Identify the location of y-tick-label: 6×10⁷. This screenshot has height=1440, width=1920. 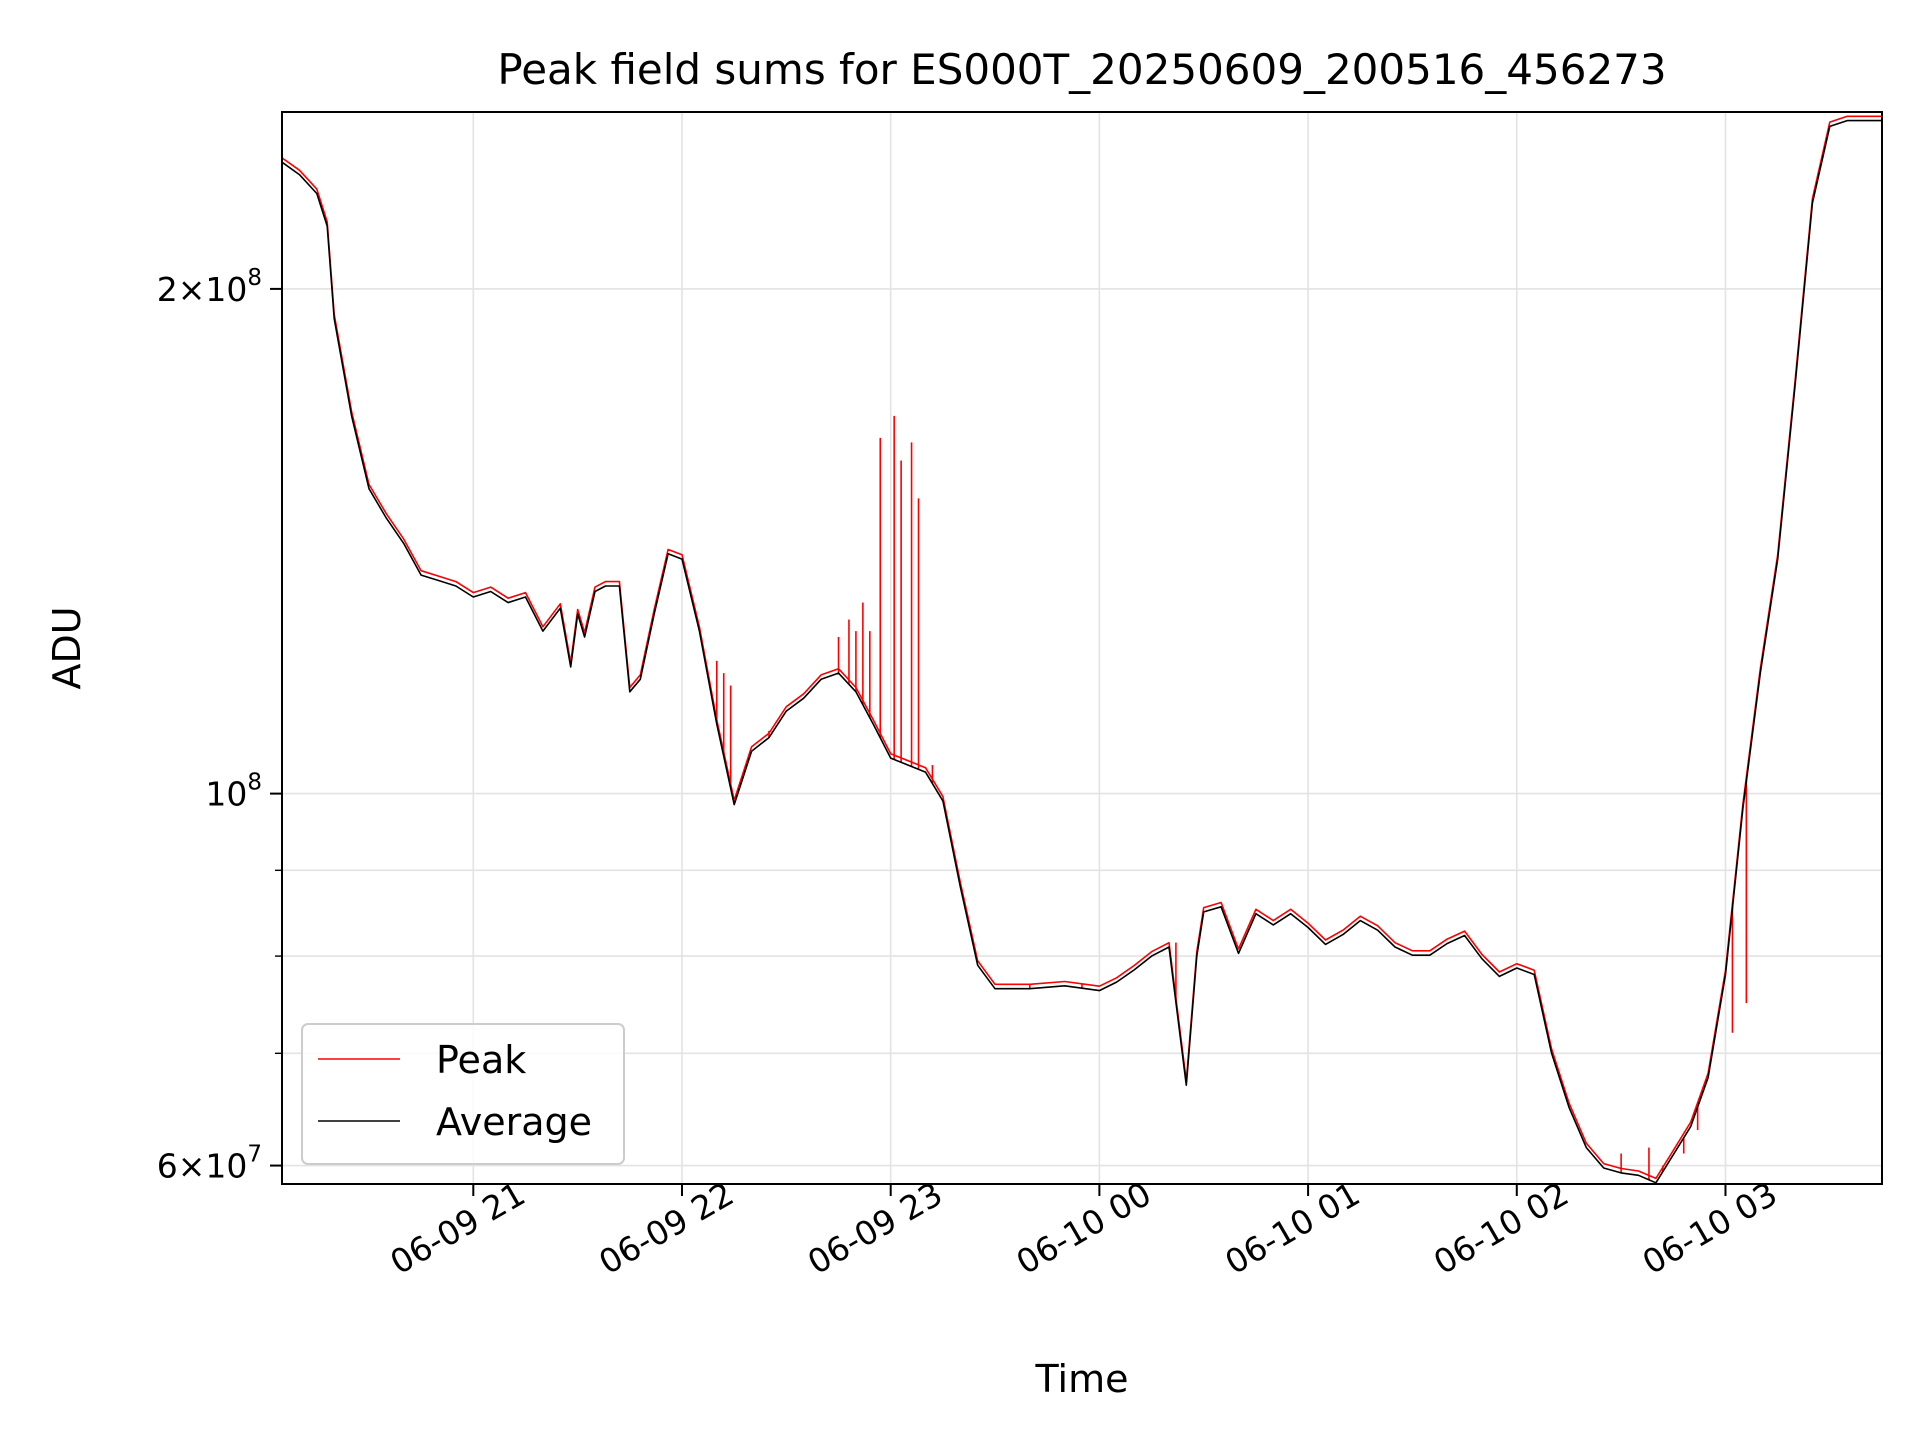
(209, 1164).